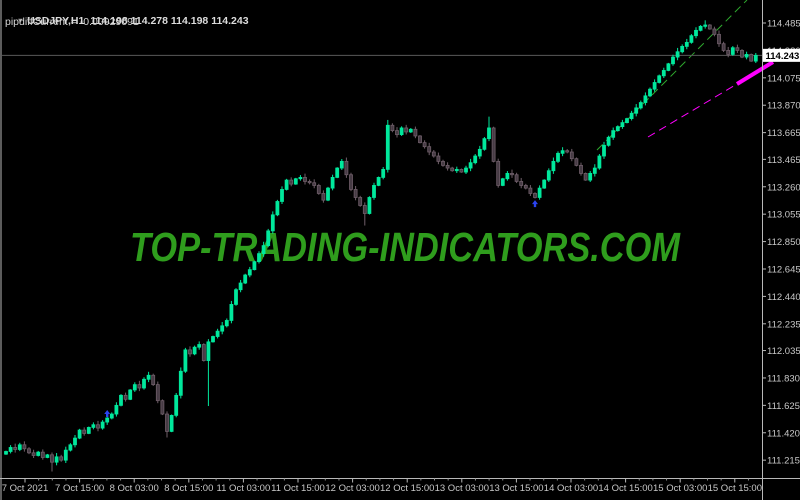 The width and height of the screenshot is (800, 500). Describe the element at coordinates (134, 488) in the screenshot. I see `svg-text: 8 Oct 03:00` at that location.